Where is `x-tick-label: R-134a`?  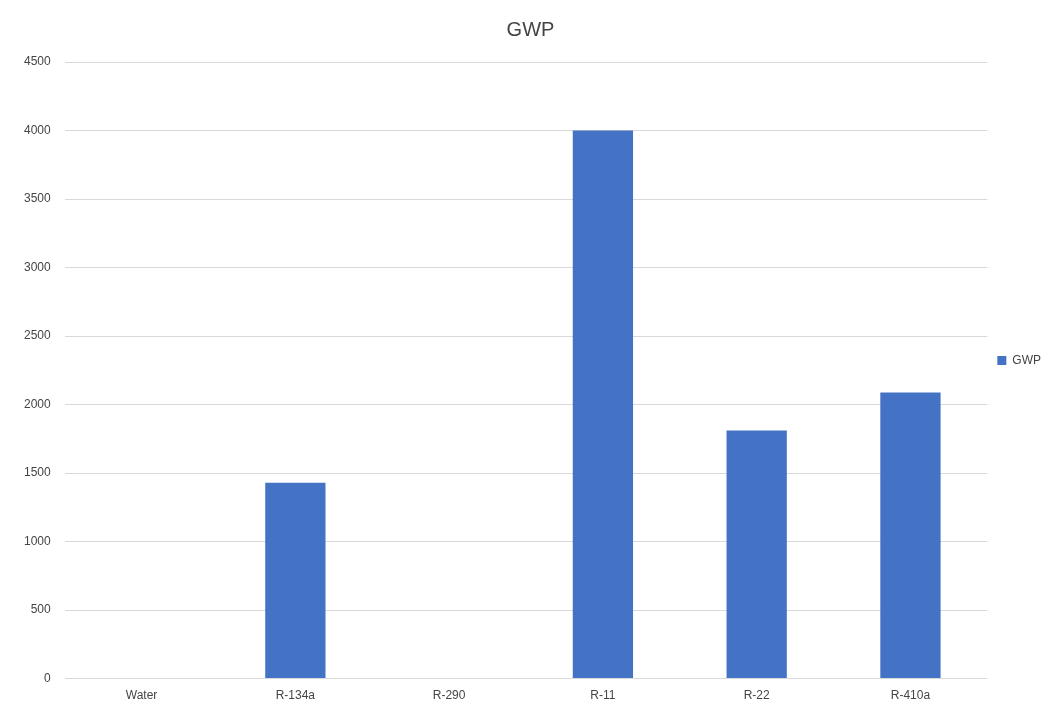 x-tick-label: R-134a is located at coordinates (295, 695).